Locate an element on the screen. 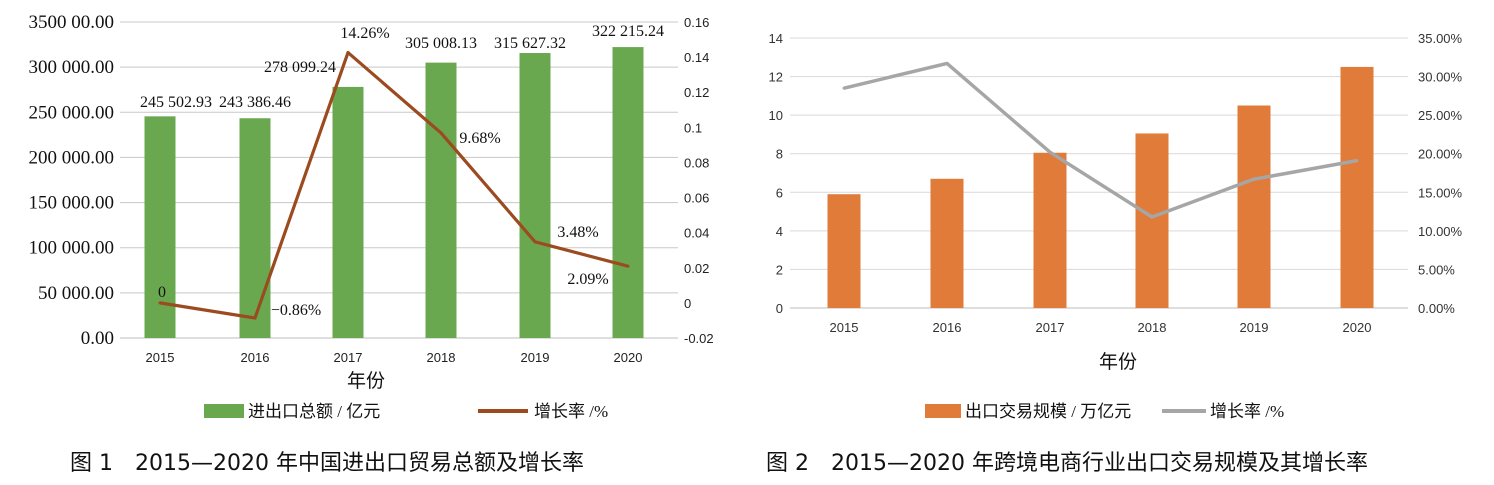 This screenshot has height=485, width=1494. figure-caption: 图 1 2015—2020 年中国进出口贸易总额及增长率 is located at coordinates (327, 463).